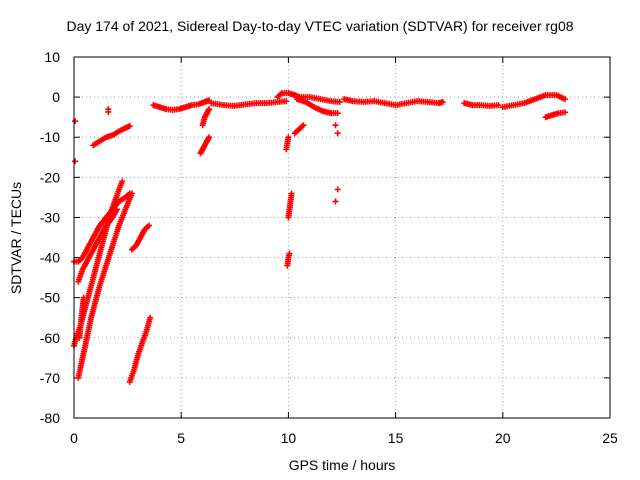 This screenshot has height=480, width=640. I want to click on series-track-n, so click(288, 259).